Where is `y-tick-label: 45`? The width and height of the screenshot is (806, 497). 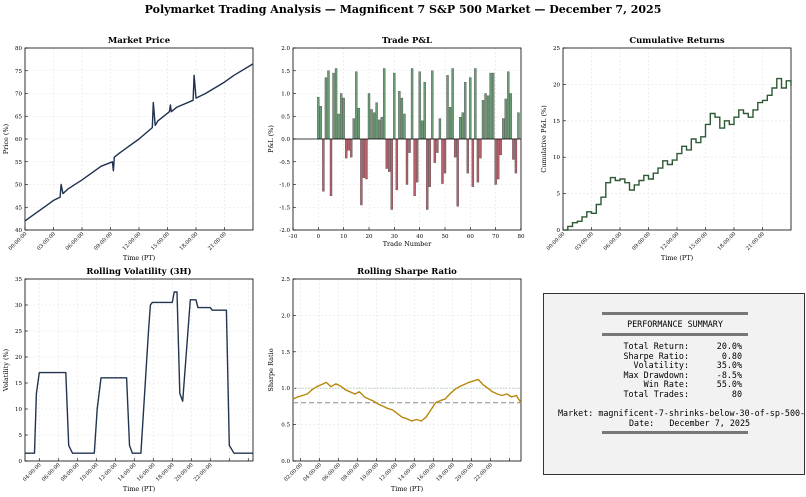 y-tick-label: 45 is located at coordinates (18, 208).